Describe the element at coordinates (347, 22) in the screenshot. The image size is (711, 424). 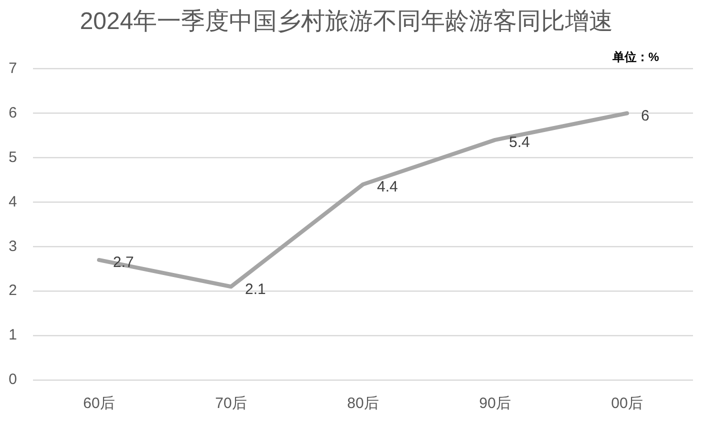
I see `chart-title: 2024年一季度中国乡村旅游不同年龄游客同比增速` at that location.